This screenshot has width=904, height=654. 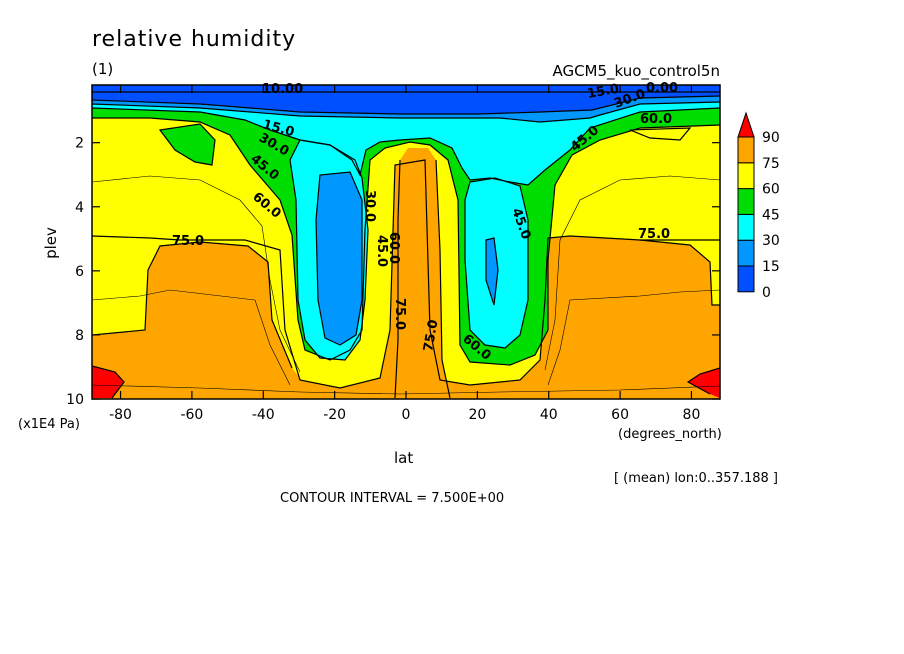 What do you see at coordinates (102, 69) in the screenshot?
I see `chart-subtitle: (1)` at bounding box center [102, 69].